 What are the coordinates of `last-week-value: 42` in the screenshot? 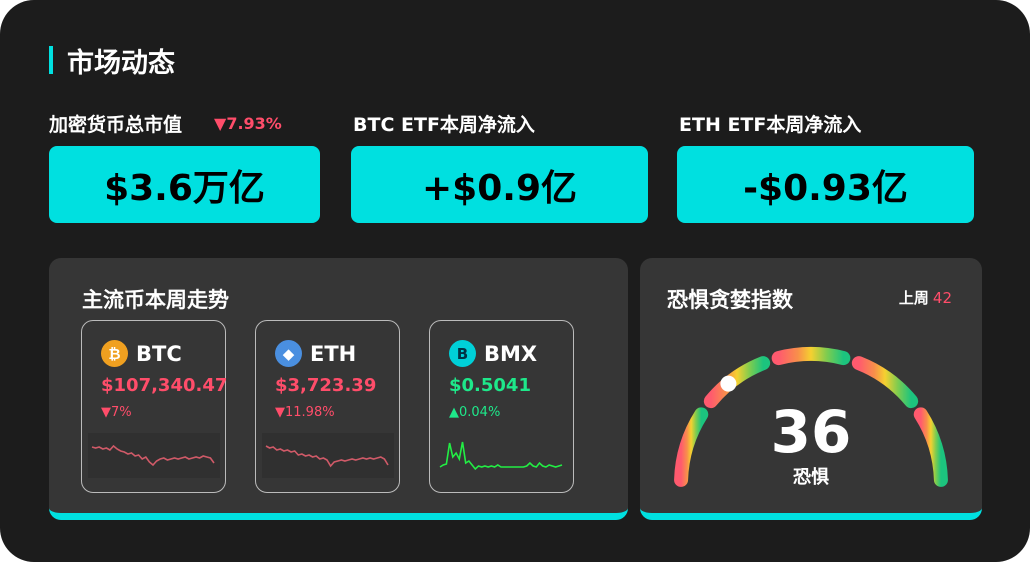 It's located at (942, 298).